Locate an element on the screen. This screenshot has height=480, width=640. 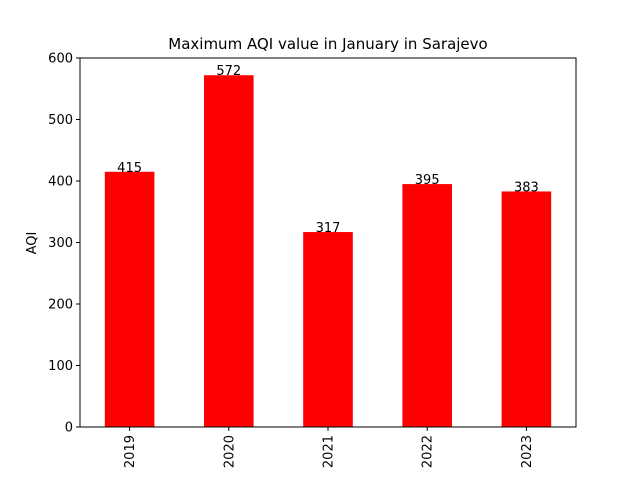
value-label: 317 is located at coordinates (328, 228).